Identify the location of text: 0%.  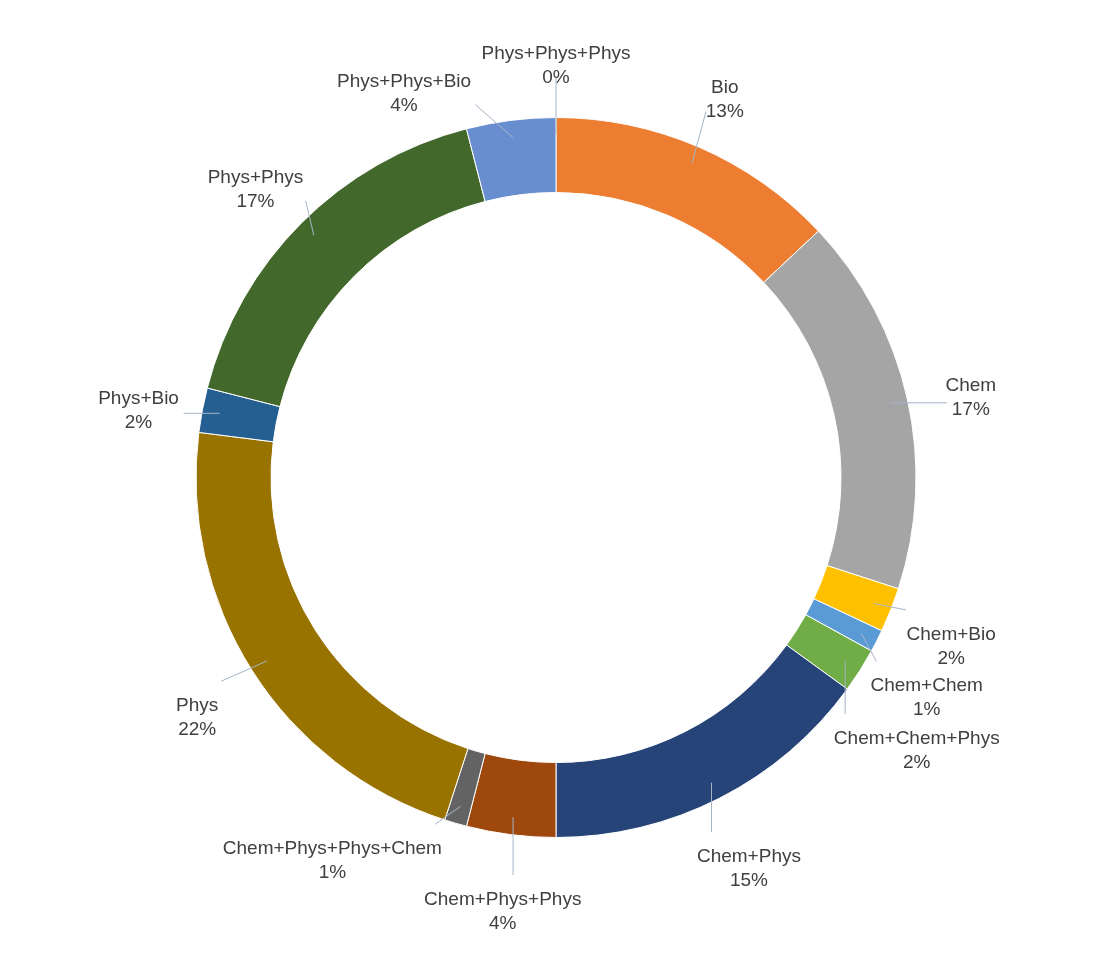
(556, 76).